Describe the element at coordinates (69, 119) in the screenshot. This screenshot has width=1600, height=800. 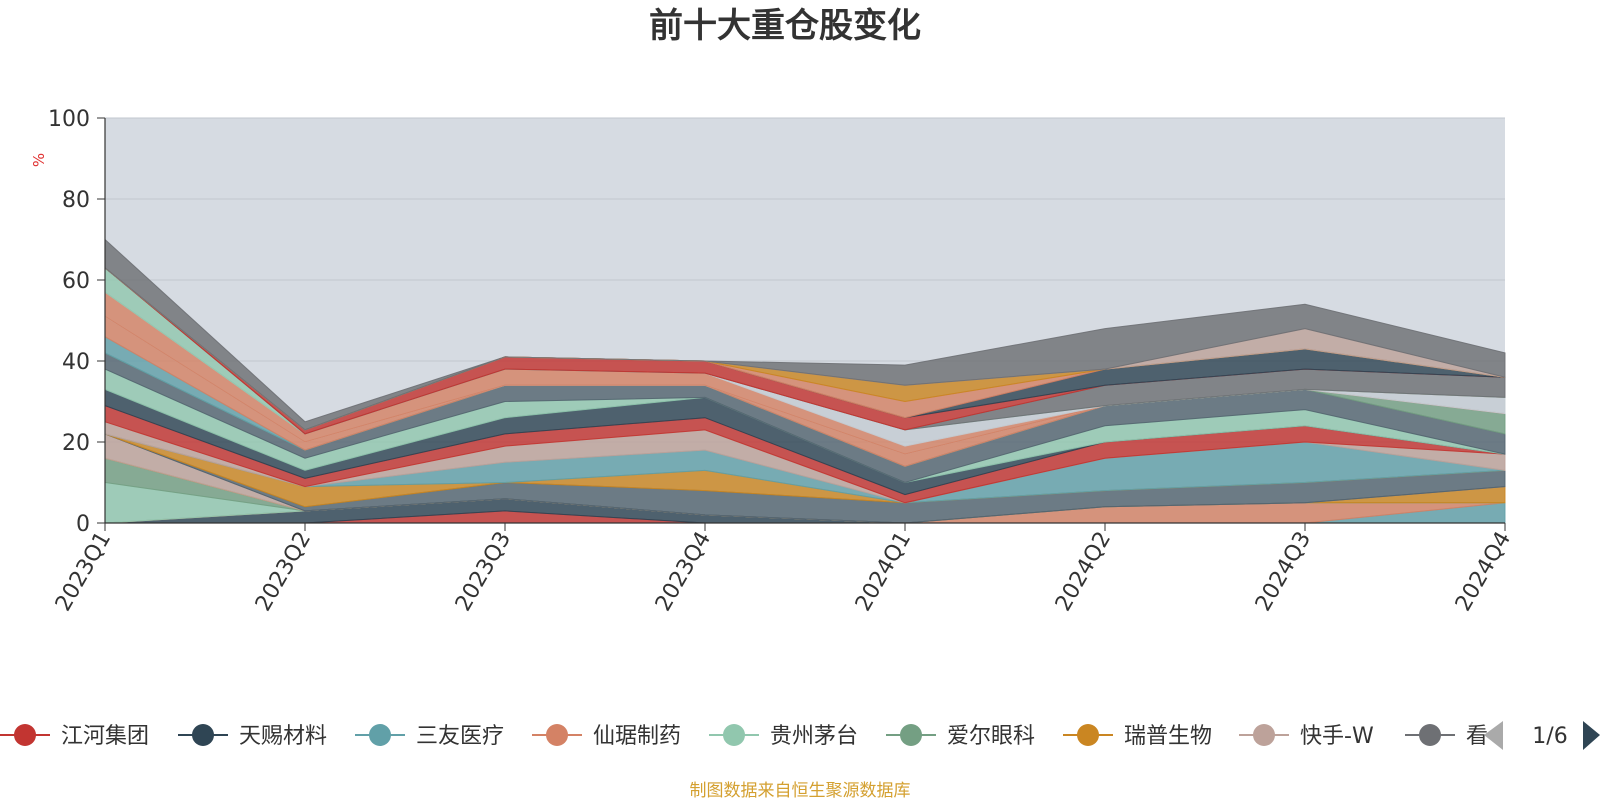
I see `y-tick-label: 100` at that location.